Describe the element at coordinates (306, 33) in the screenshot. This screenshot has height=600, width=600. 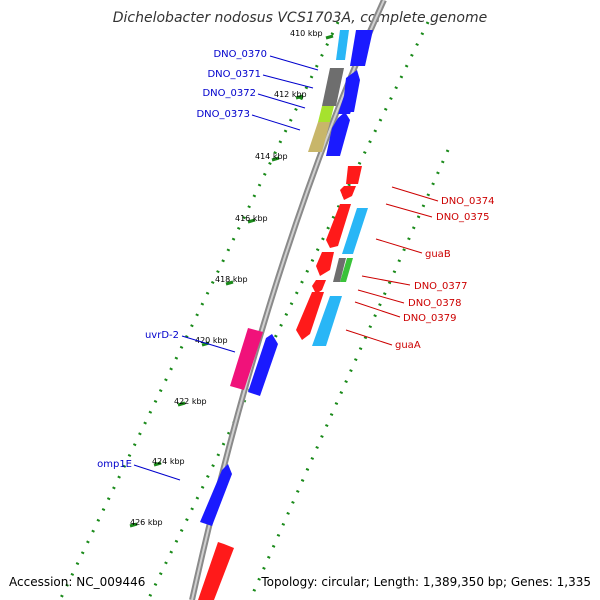
I see `tick-label-410: 410 kbp` at that location.